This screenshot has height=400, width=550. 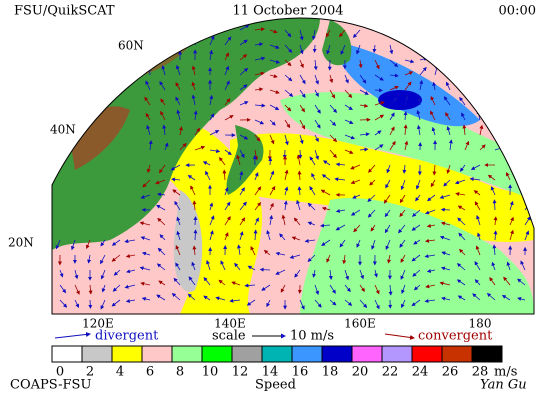 I want to click on colorbar-tick: 8, so click(x=180, y=372).